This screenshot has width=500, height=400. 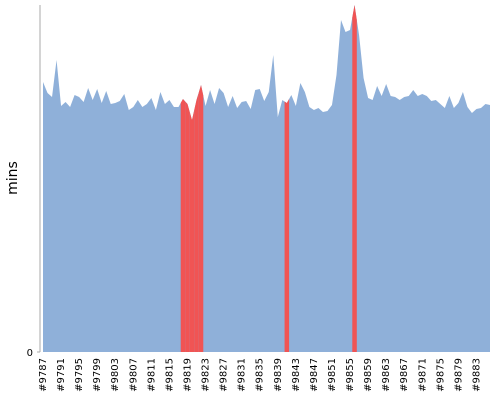 What do you see at coordinates (404, 375) in the screenshot?
I see `x-tick-label: #9867` at bounding box center [404, 375].